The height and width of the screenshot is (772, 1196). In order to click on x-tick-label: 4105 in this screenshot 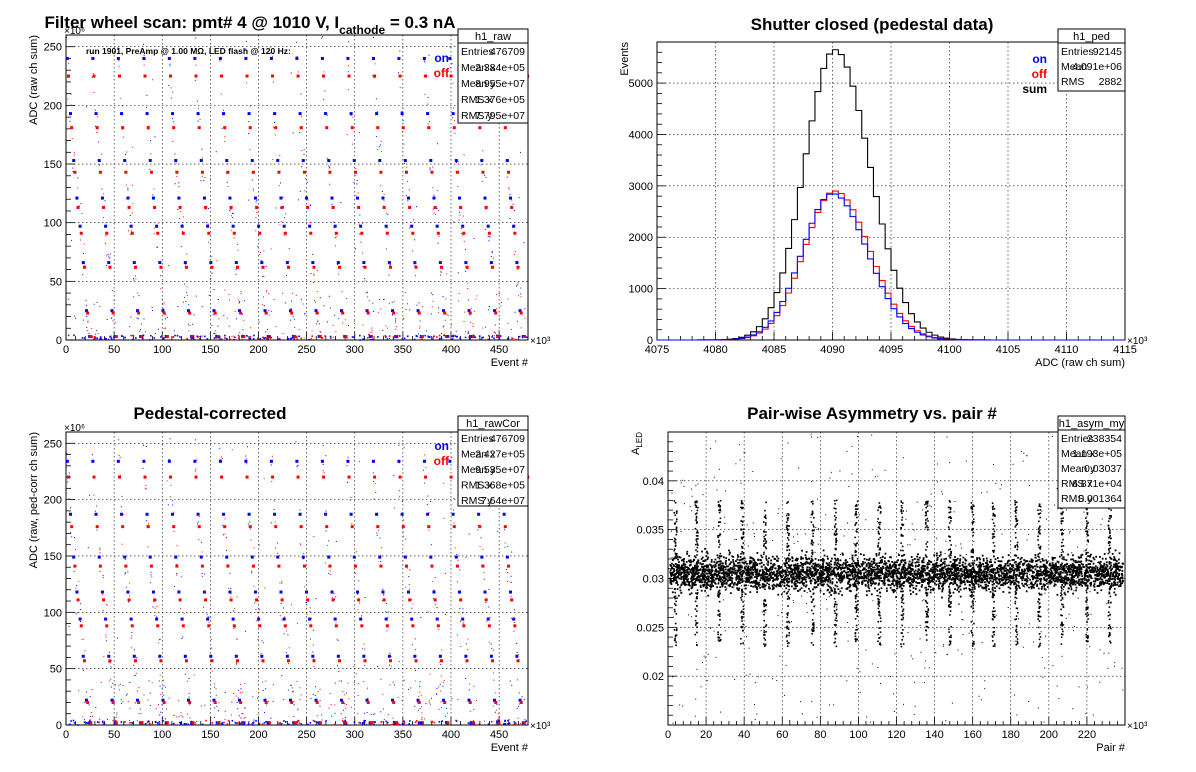, I will do `click(1008, 350)`.